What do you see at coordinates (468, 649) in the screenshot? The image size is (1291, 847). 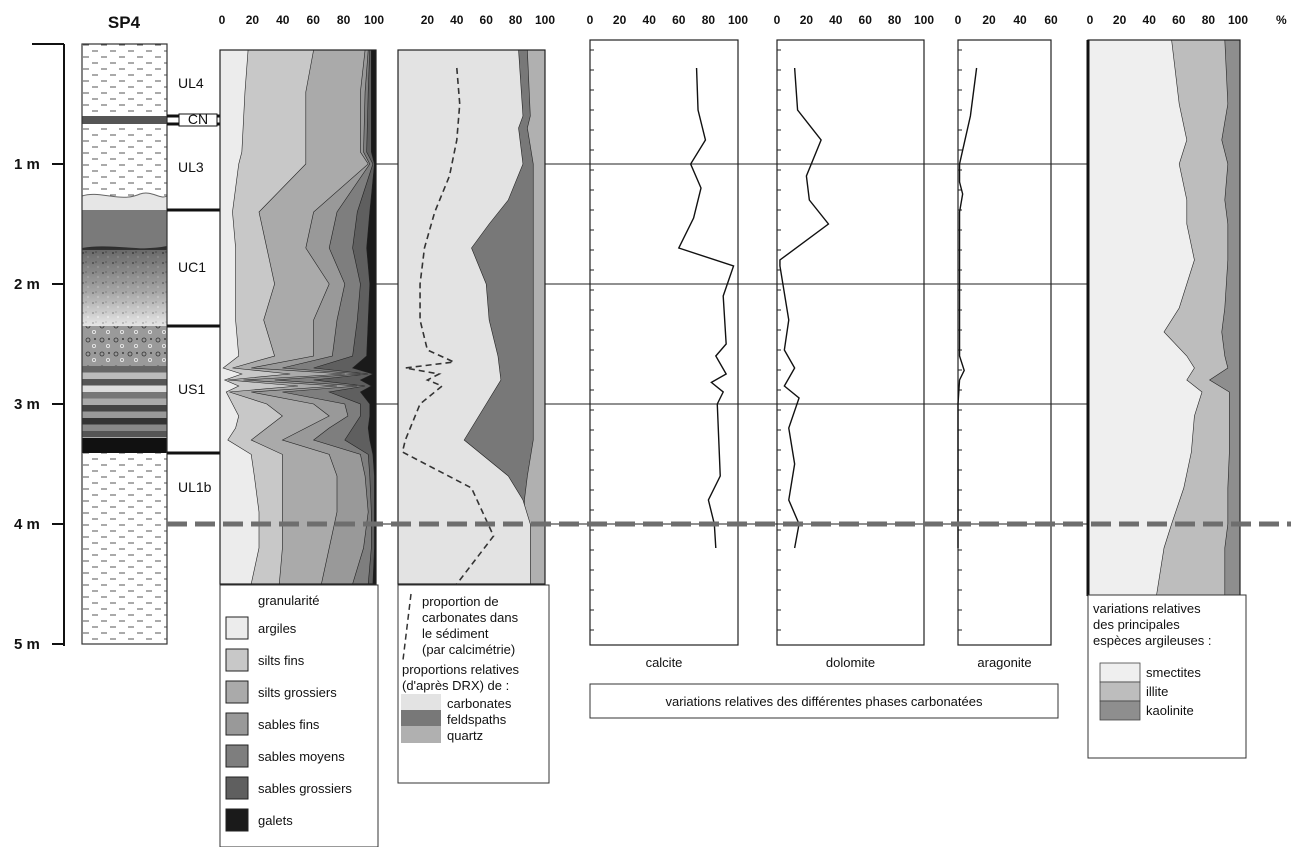 I see `calcimetry-legend-line-4: (par calcimétrie)` at bounding box center [468, 649].